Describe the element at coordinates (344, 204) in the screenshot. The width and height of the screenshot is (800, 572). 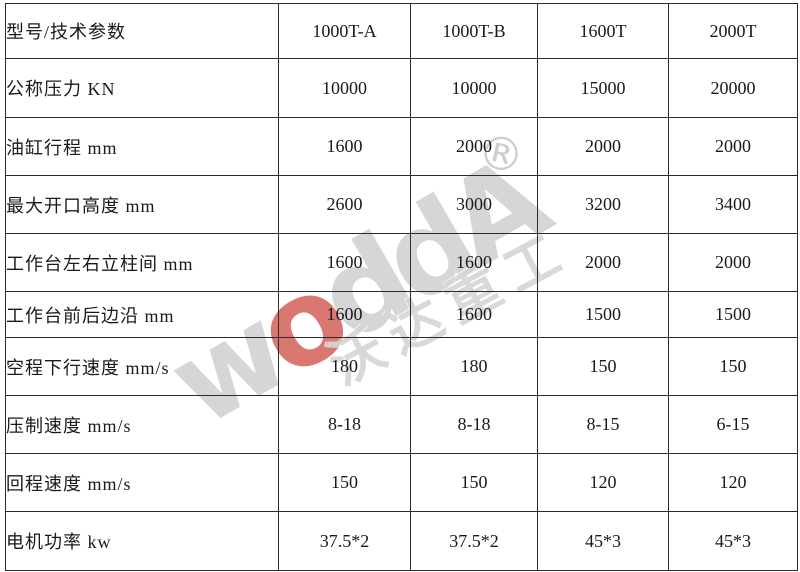
I see `value-cell: 2600` at that location.